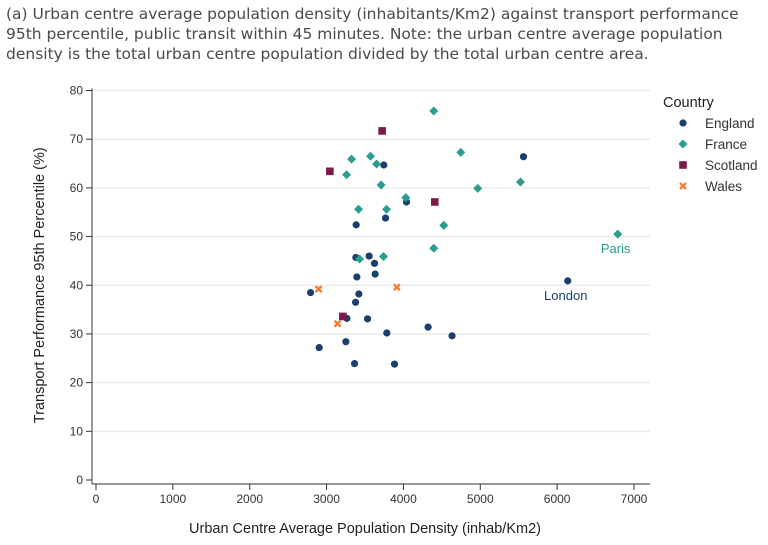 Image resolution: width=768 pixels, height=545 pixels. What do you see at coordinates (689, 103) in the screenshot?
I see `legend-title: Country` at bounding box center [689, 103].